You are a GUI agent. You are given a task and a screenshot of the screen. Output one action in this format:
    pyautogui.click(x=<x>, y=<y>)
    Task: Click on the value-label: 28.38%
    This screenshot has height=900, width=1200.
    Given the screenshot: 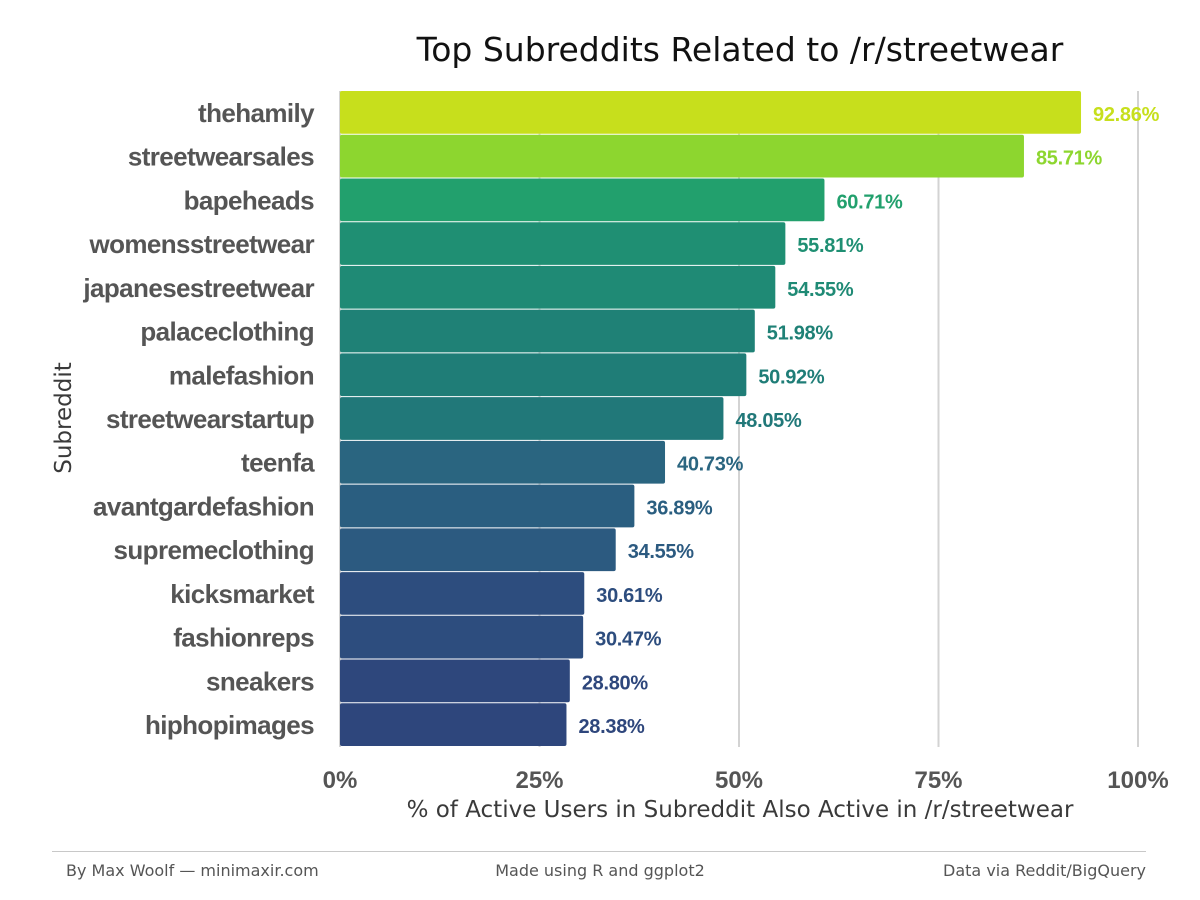 What is the action you would take?
    pyautogui.click(x=611, y=727)
    